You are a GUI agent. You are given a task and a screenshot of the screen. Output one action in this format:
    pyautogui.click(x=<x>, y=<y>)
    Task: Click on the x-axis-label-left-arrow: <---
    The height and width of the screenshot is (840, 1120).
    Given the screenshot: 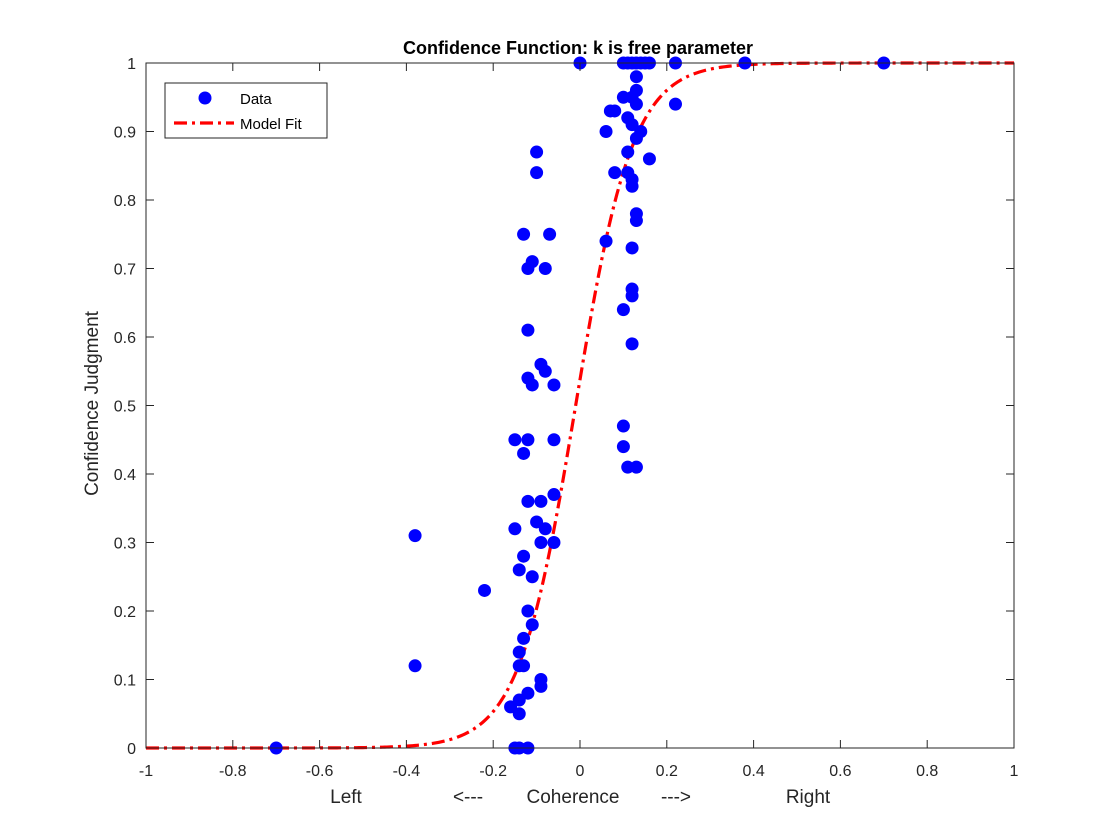 What is the action you would take?
    pyautogui.click(x=468, y=797)
    